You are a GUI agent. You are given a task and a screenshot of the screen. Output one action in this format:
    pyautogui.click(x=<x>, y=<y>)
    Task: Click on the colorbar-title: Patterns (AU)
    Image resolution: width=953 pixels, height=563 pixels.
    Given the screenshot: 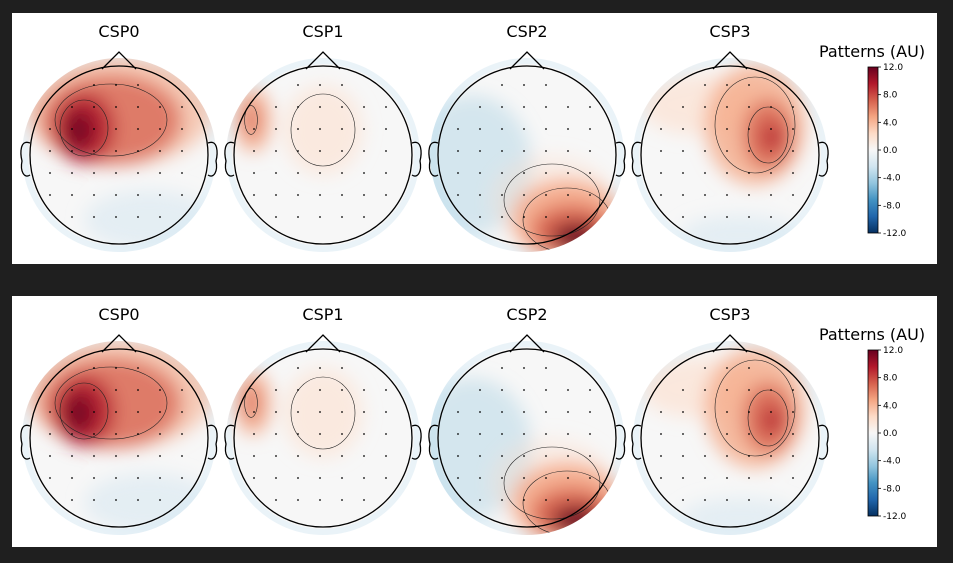 What is the action you would take?
    pyautogui.click(x=872, y=51)
    